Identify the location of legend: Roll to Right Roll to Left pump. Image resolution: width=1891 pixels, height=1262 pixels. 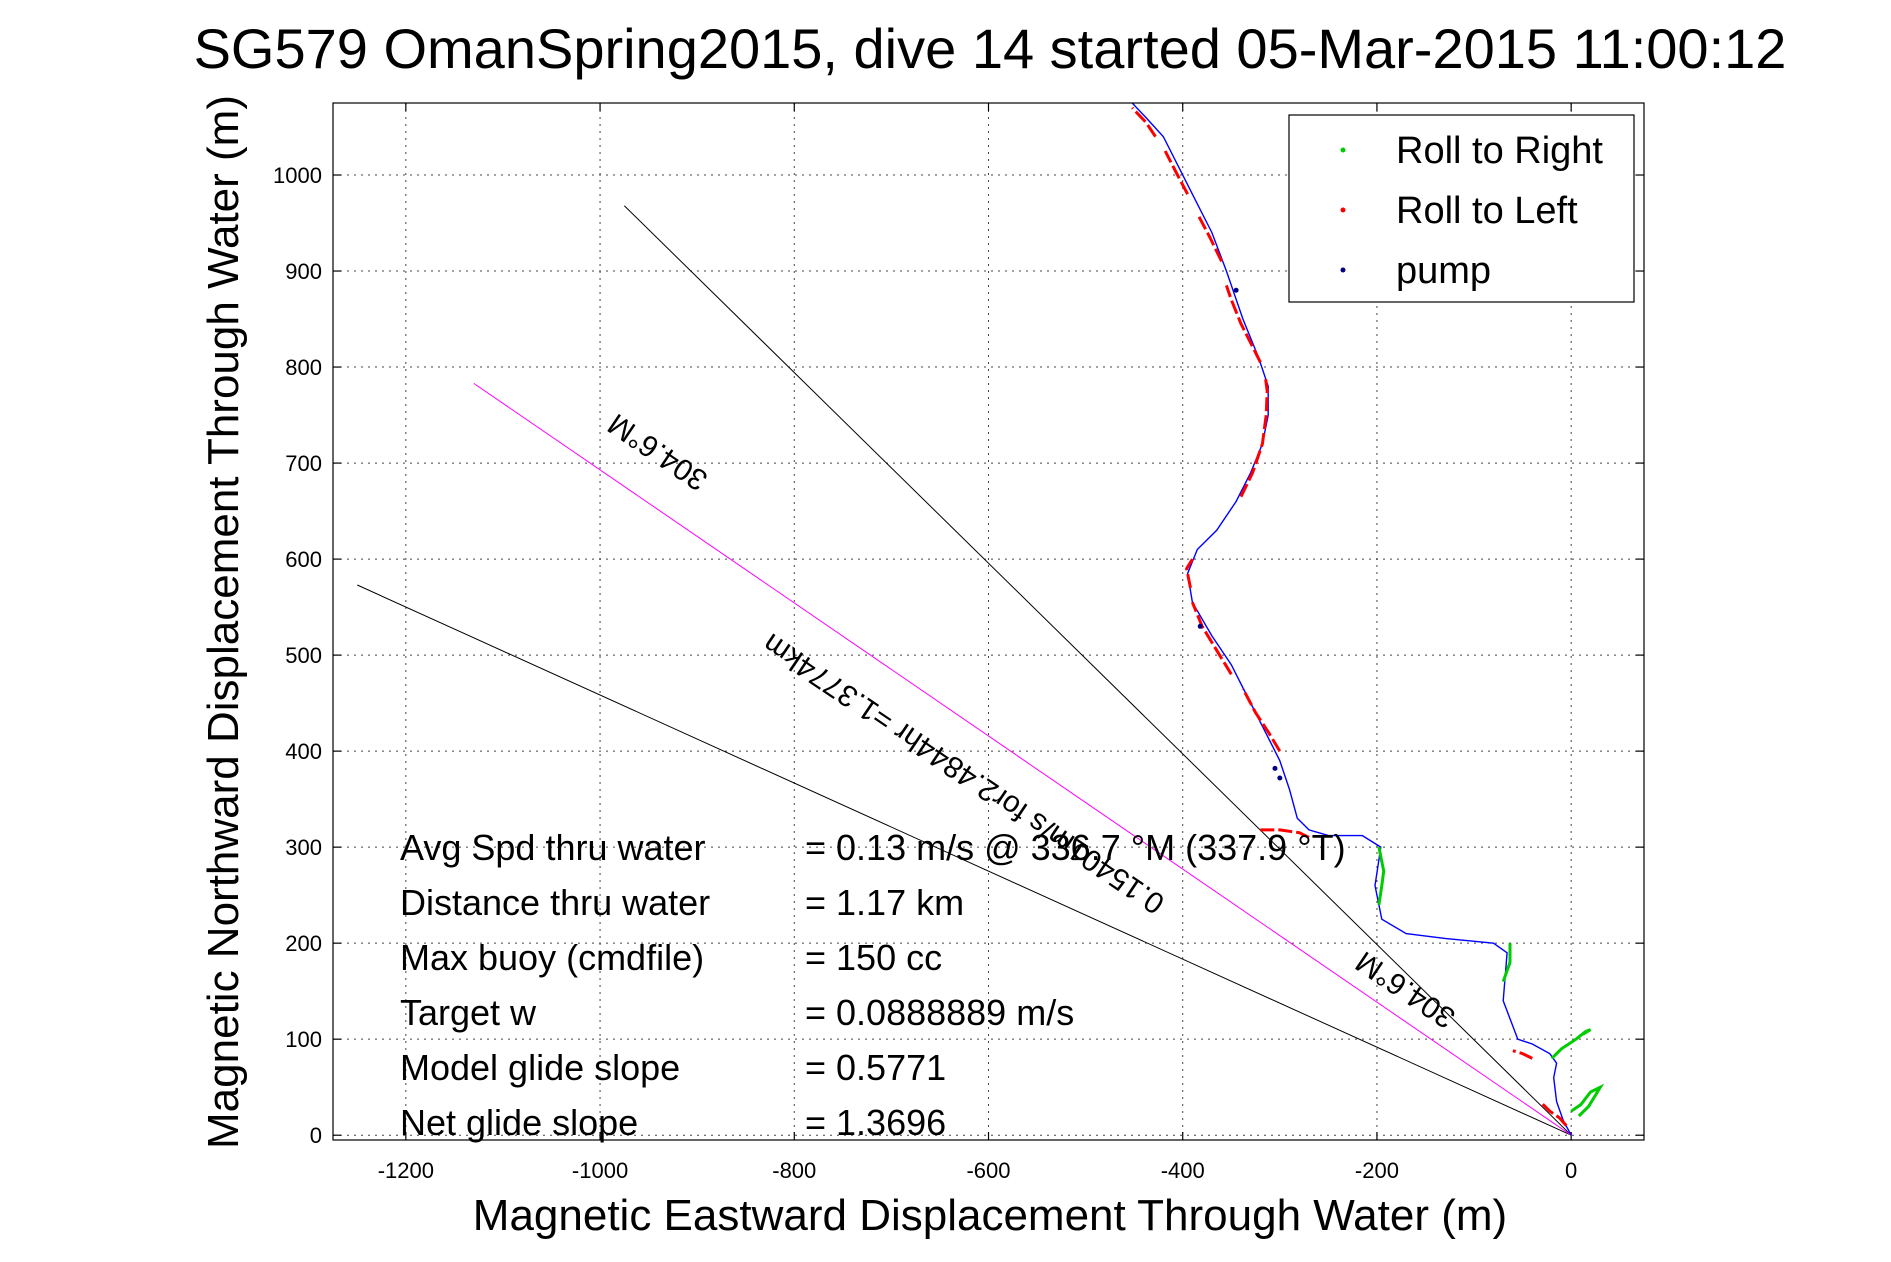
(1461, 208).